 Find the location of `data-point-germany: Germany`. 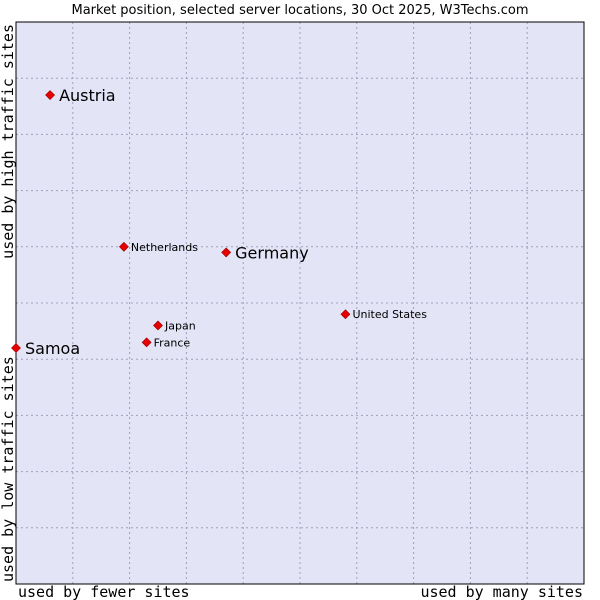

data-point-germany: Germany is located at coordinates (265, 252).